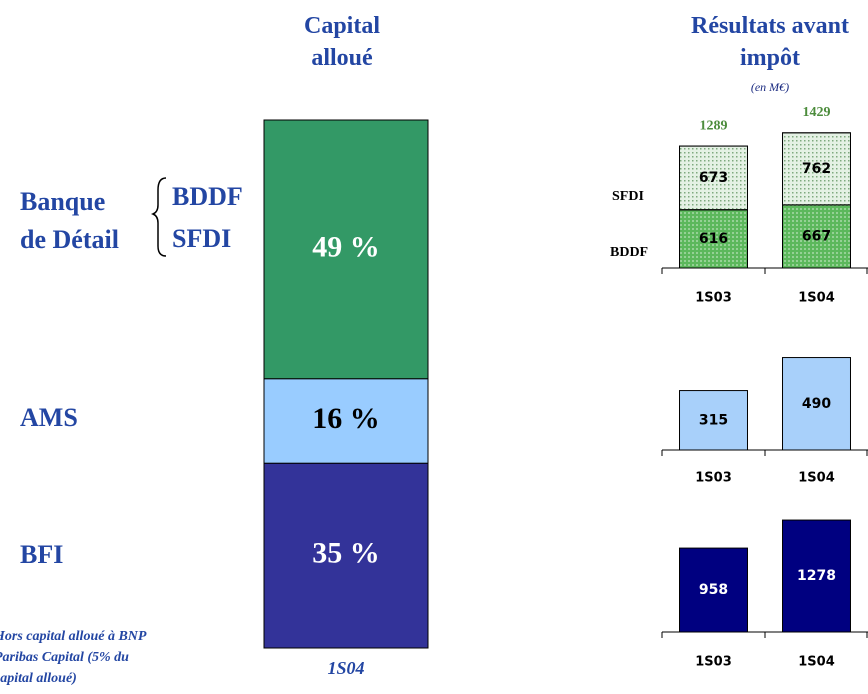  Describe the element at coordinates (346, 552) in the screenshot. I see `value-label: 35 %` at that location.